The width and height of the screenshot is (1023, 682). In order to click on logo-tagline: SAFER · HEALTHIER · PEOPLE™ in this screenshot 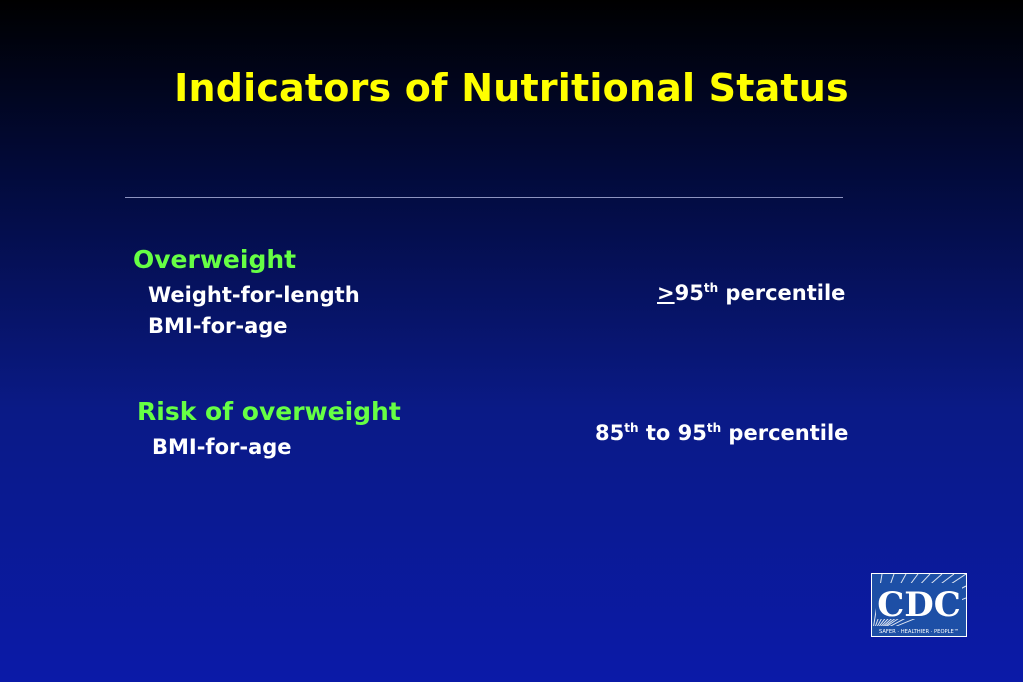, I will do `click(919, 632)`.